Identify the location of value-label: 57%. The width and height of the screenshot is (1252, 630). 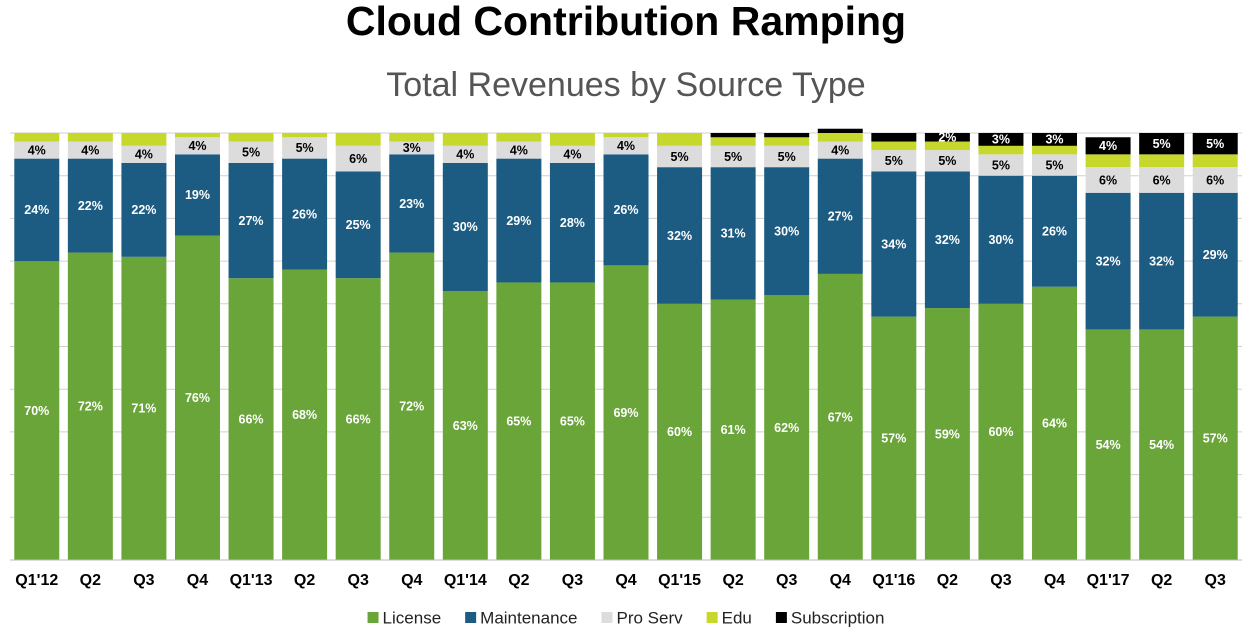
(1215, 439).